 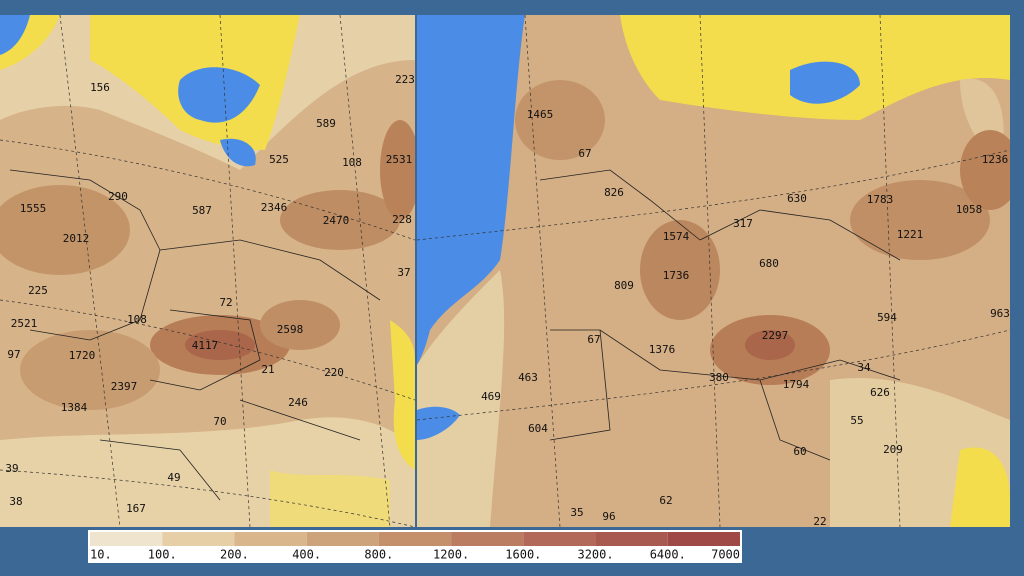 I want to click on map-value-label: 1574, so click(x=676, y=236).